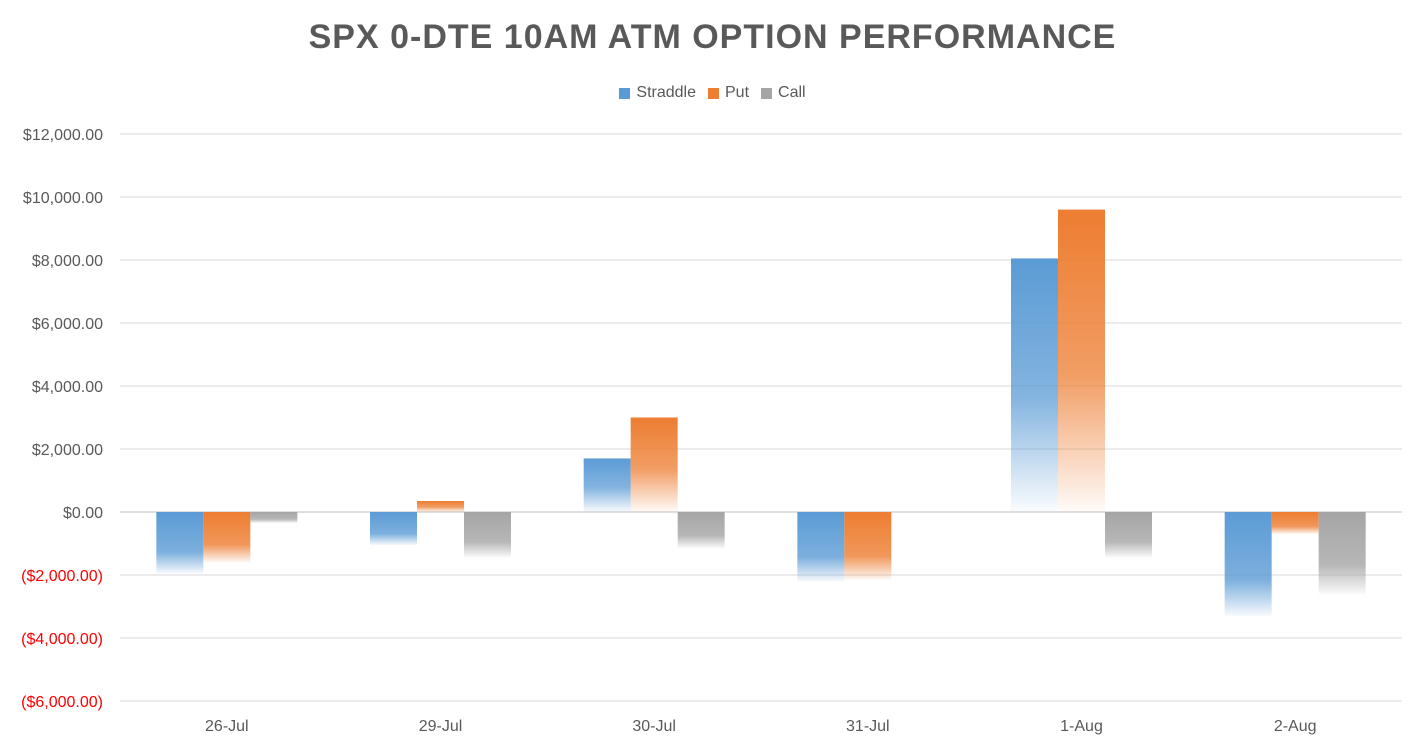 This screenshot has height=750, width=1425. I want to click on y-tick-label: ($6,000.00), so click(62, 702).